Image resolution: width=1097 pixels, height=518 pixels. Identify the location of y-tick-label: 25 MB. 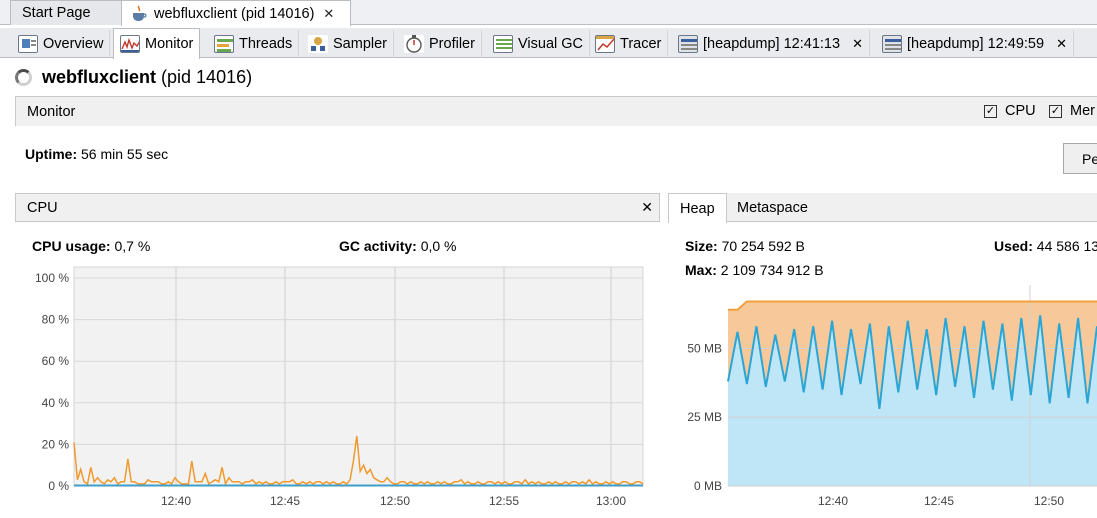
(704, 417).